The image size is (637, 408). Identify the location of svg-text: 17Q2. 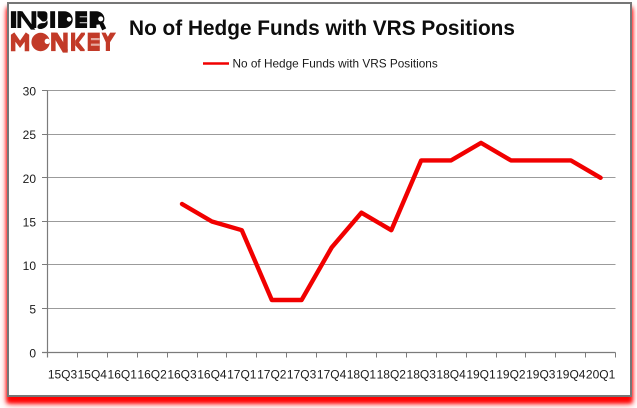
(272, 375).